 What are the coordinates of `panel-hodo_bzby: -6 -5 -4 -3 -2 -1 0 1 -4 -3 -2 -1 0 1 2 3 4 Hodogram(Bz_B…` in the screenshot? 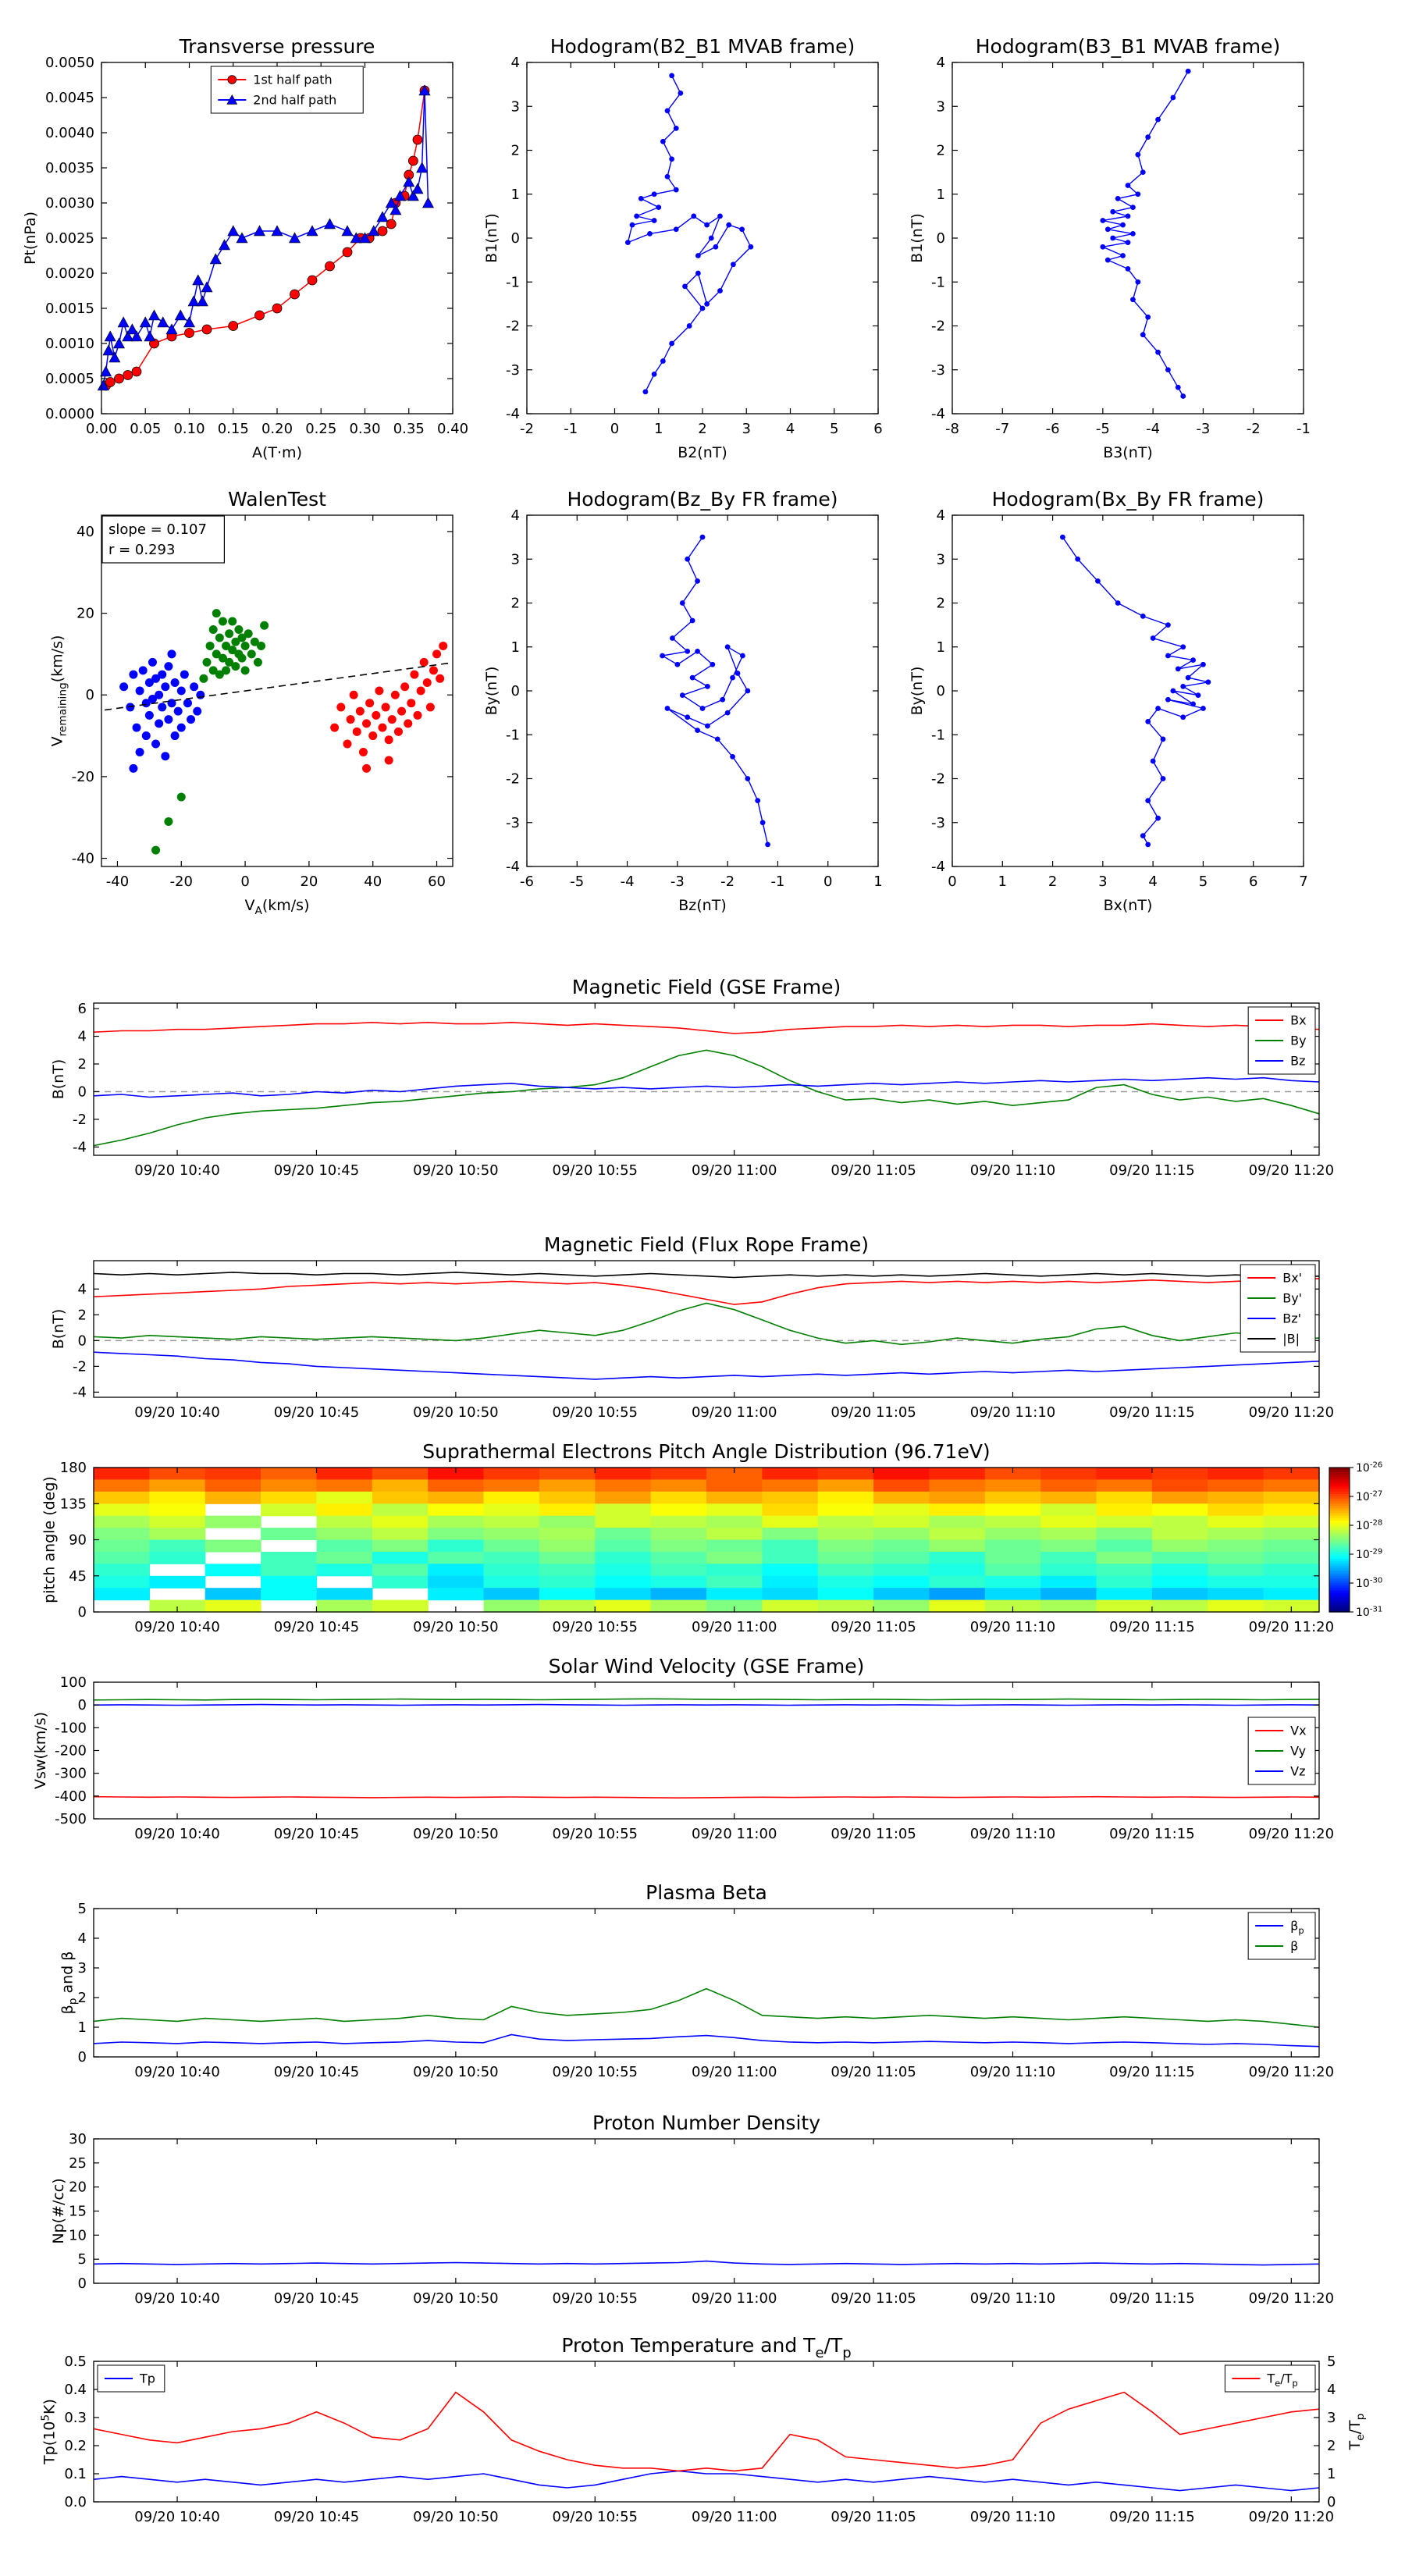 It's located at (683, 701).